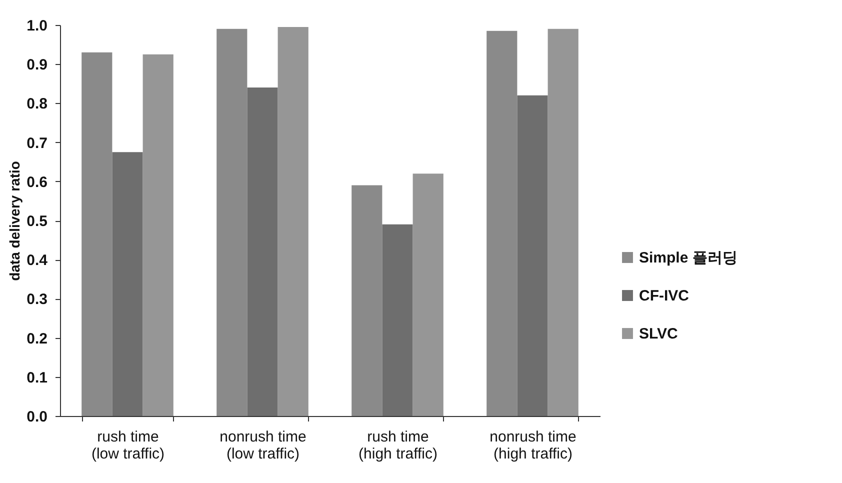  I want to click on y-tick-label: 0.3, so click(37, 299).